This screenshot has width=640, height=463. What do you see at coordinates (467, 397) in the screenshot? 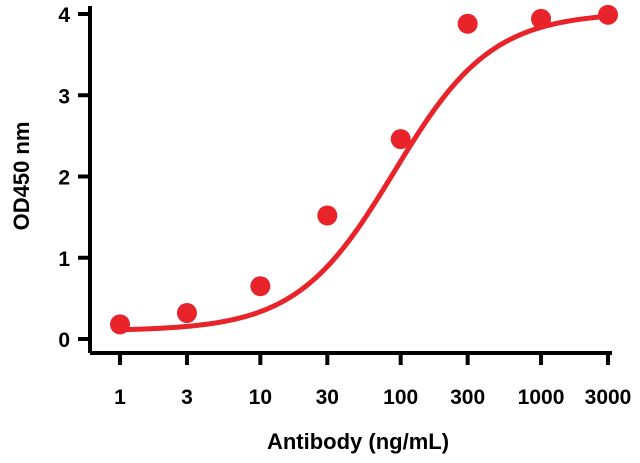
I see `x-tick-label: 300` at bounding box center [467, 397].